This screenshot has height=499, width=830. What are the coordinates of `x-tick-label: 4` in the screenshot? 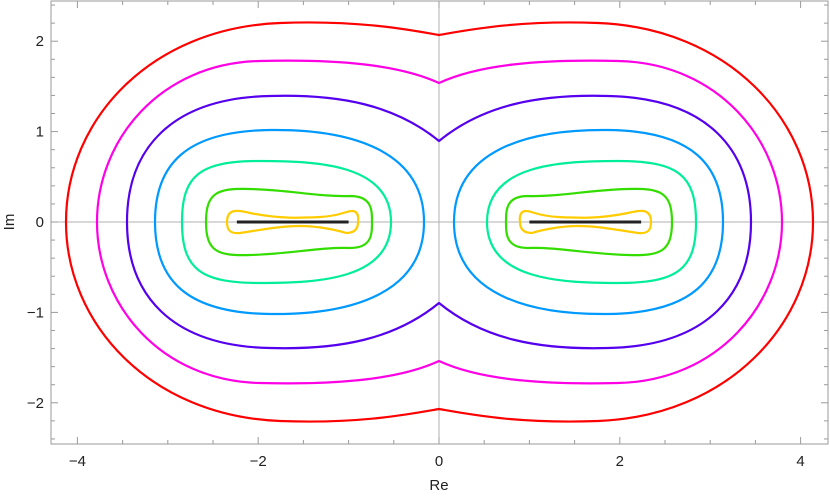 It's located at (800, 461).